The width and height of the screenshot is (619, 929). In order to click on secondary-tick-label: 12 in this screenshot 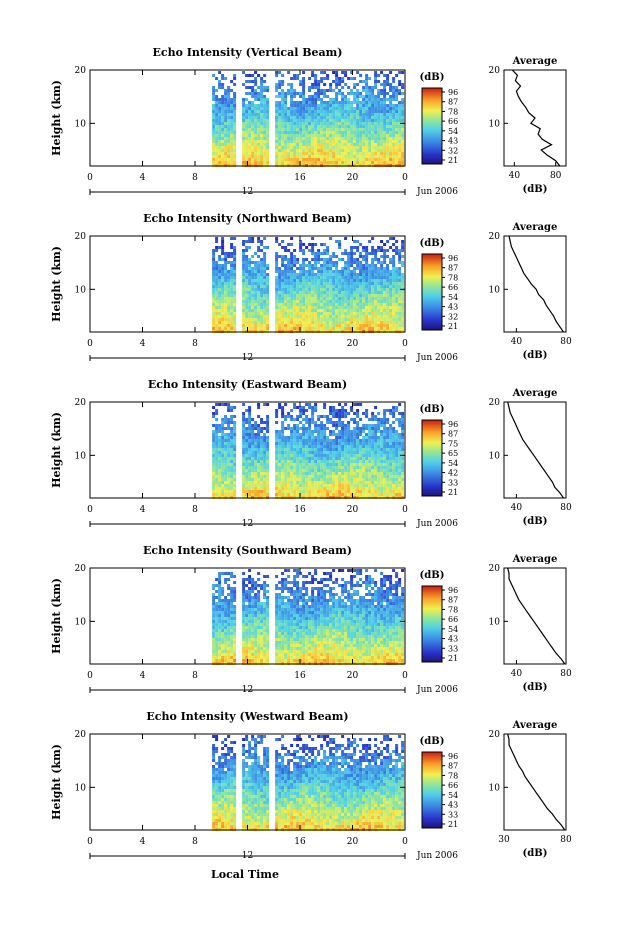, I will do `click(247, 358)`.